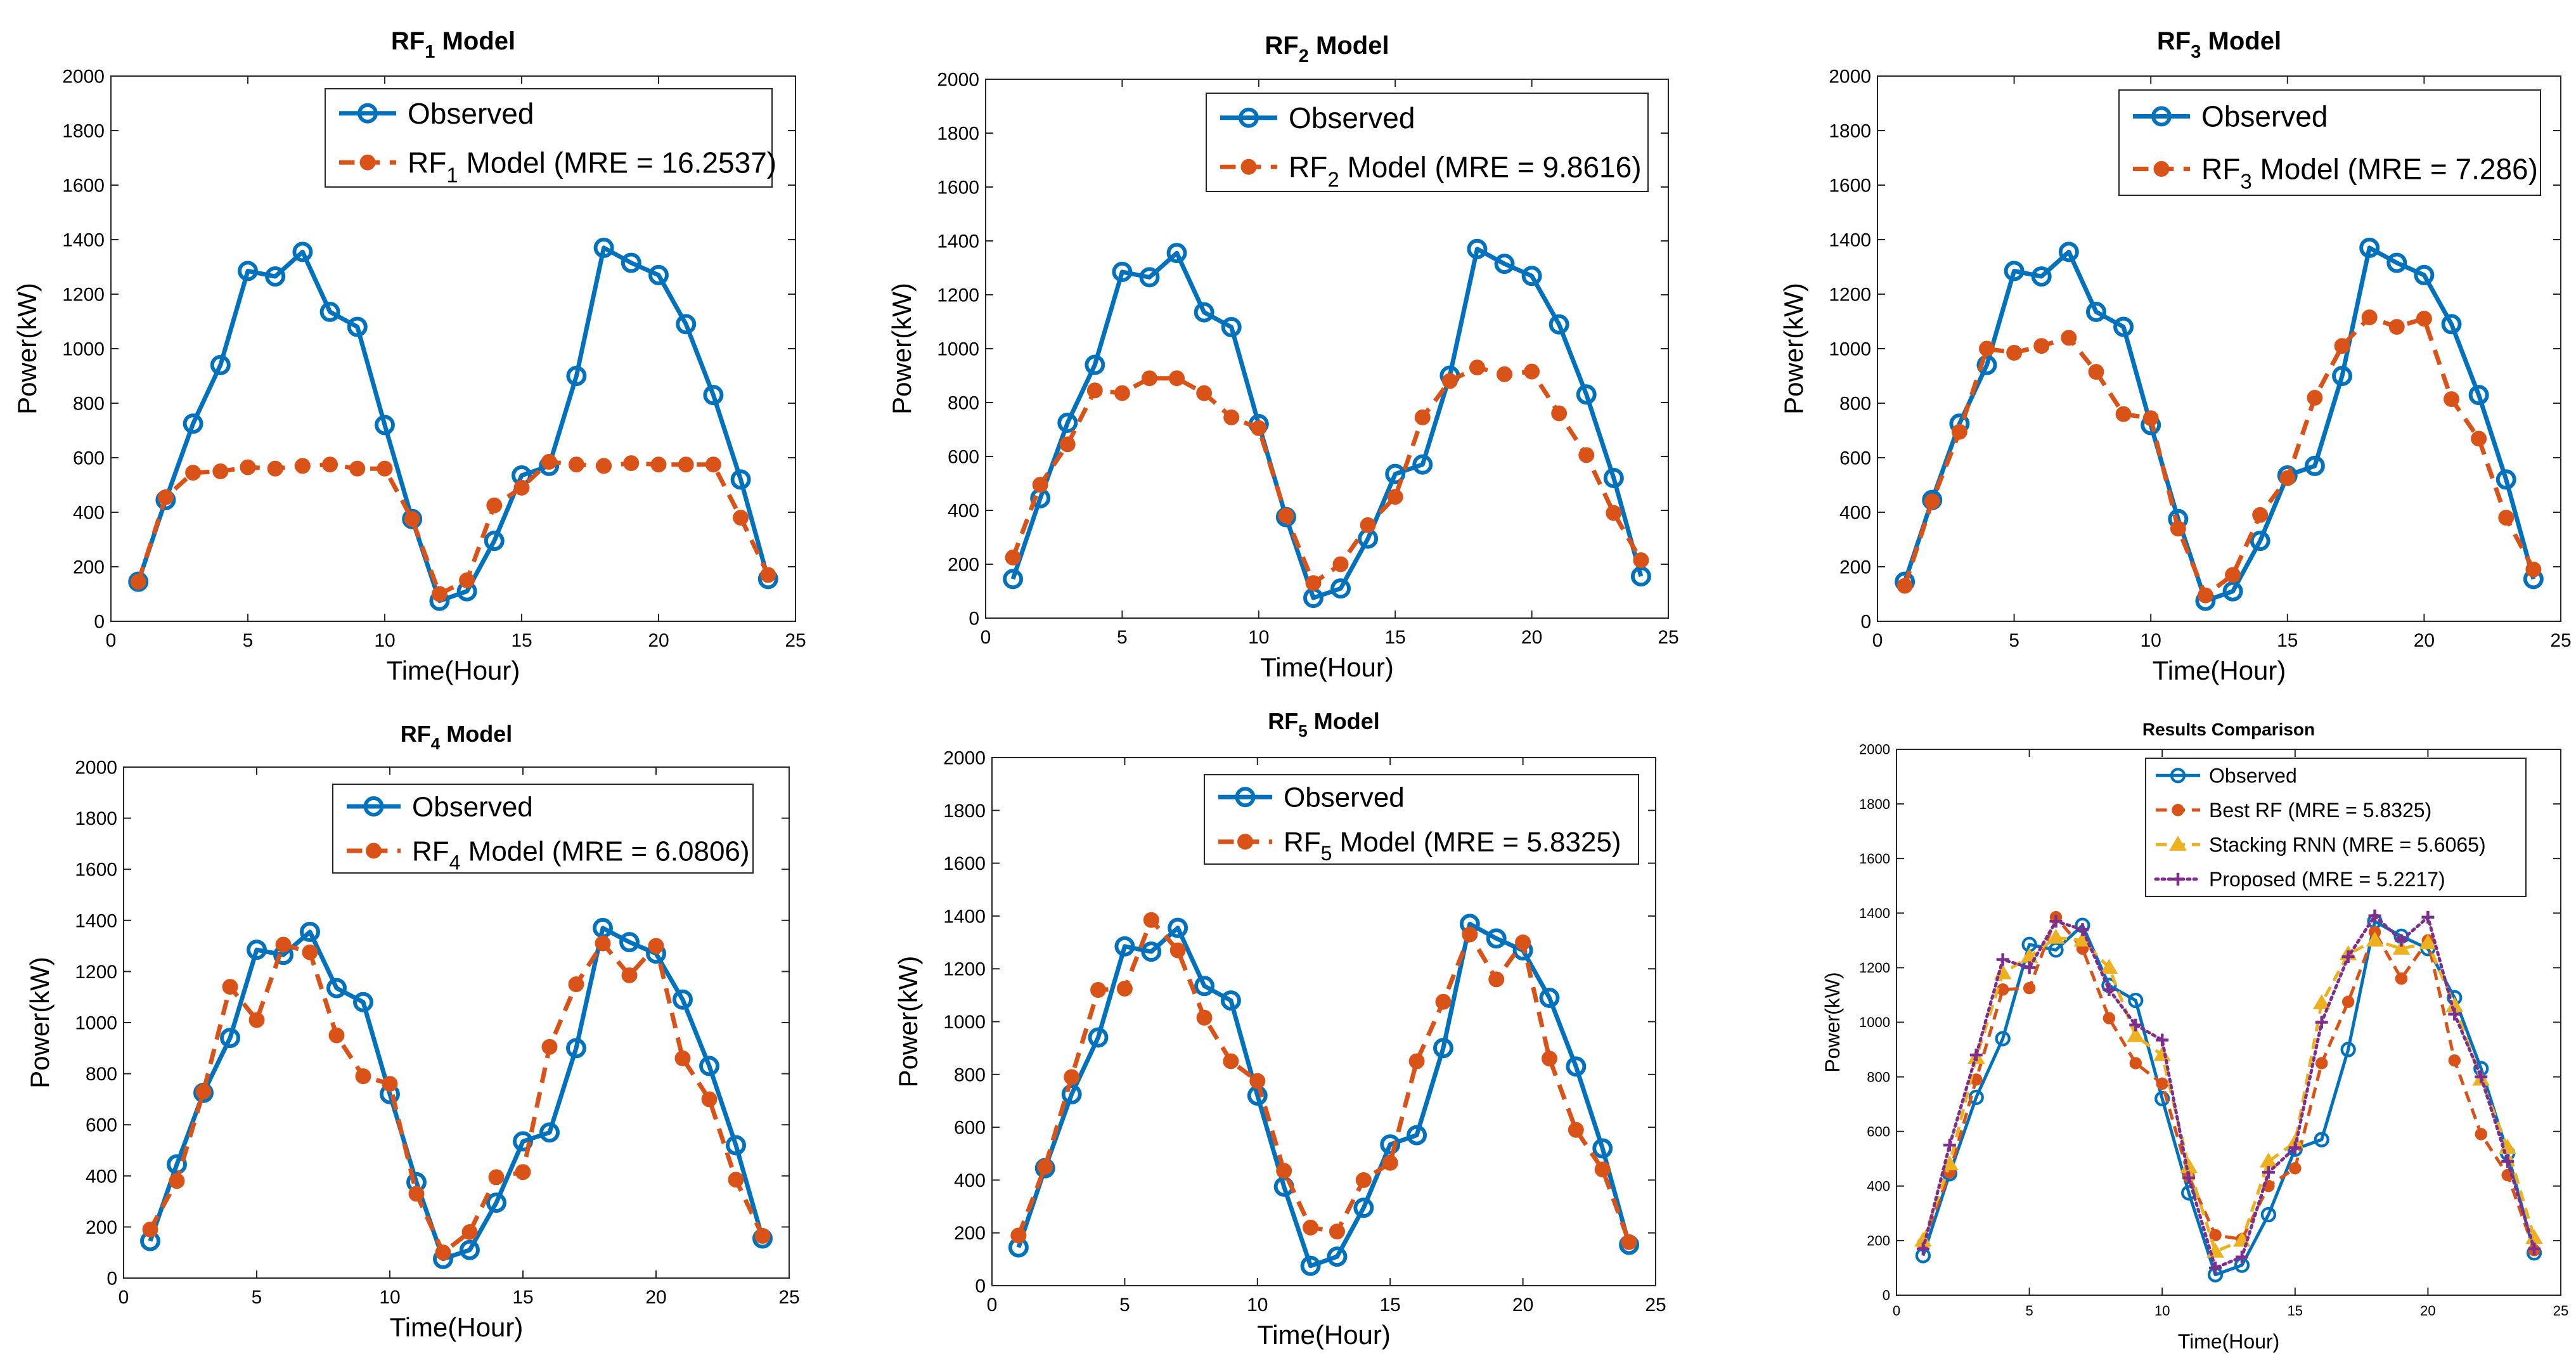 The width and height of the screenshot is (2576, 1370). What do you see at coordinates (408, 41) in the screenshot?
I see `chart-title-prefix: RF` at bounding box center [408, 41].